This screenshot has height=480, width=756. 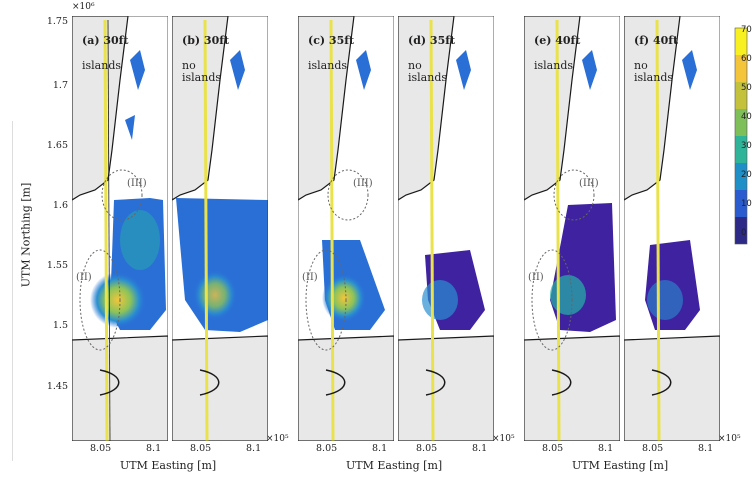 What do you see at coordinates (57, 386) in the screenshot?
I see `y-tick: 1.45` at bounding box center [57, 386].